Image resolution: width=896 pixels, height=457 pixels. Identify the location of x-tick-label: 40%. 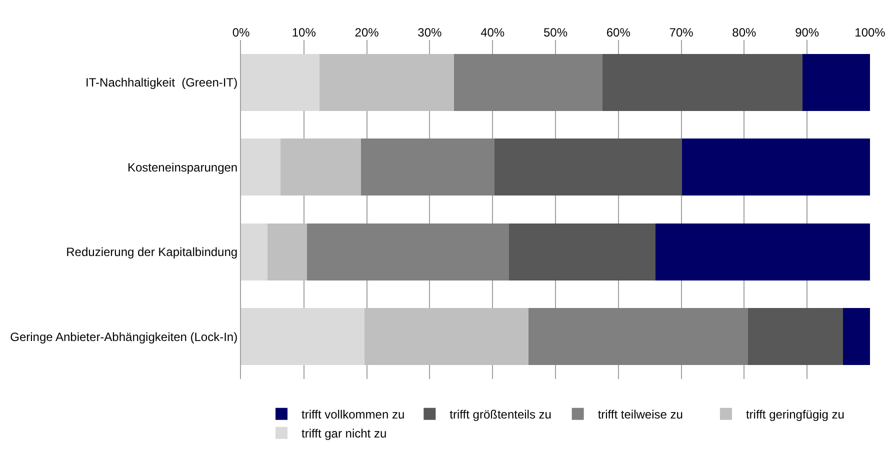
(492, 33).